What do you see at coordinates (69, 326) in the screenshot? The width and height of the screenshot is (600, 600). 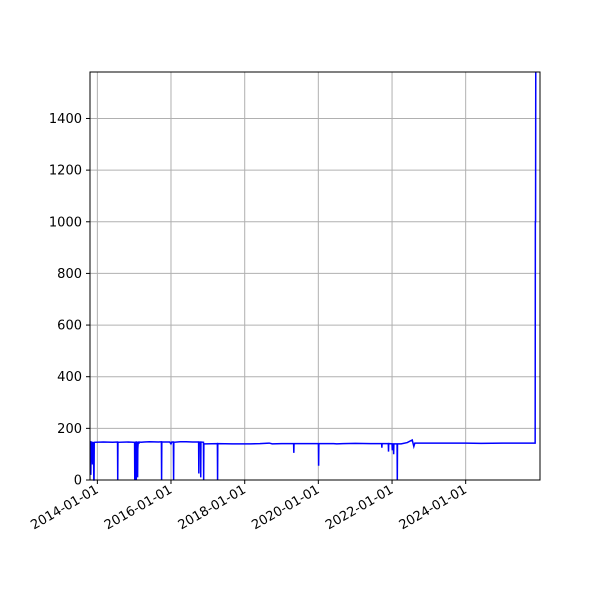 I see `y-tick-label: 600` at bounding box center [69, 326].